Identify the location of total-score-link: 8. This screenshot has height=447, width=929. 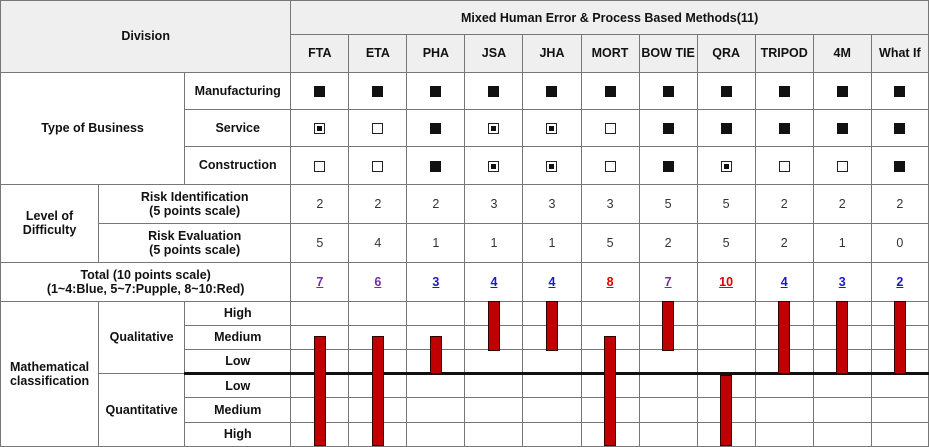
(610, 281).